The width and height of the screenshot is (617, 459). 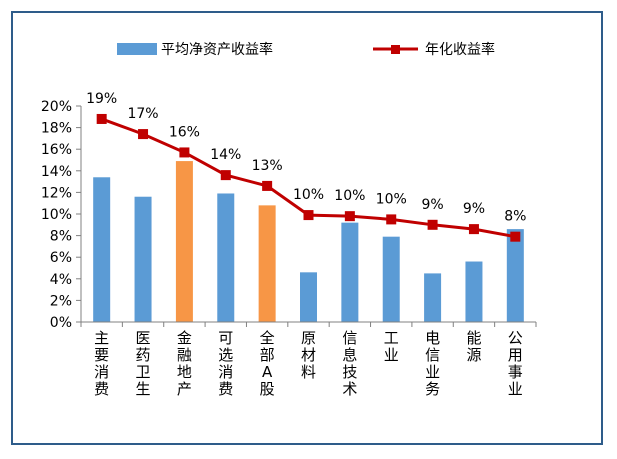 I want to click on data-label: 8%, so click(x=515, y=217).